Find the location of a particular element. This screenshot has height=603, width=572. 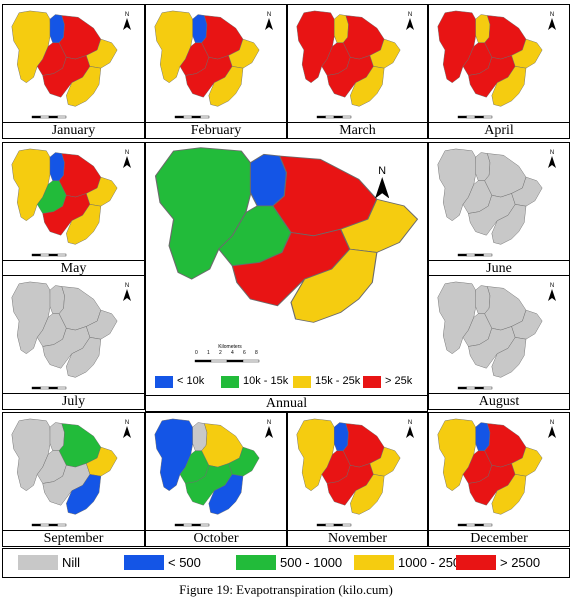

dec-label-cell is located at coordinates (499, 538).